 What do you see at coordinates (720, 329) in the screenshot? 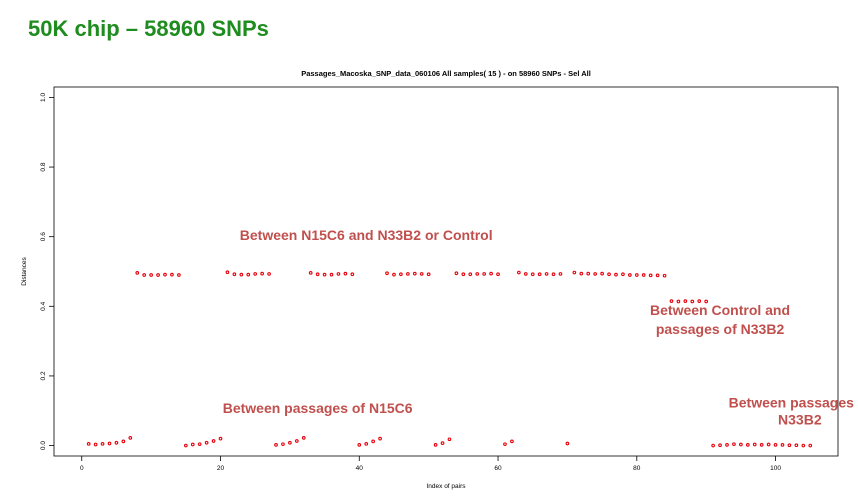
I see `annotation-label: passages of N33B2` at bounding box center [720, 329].